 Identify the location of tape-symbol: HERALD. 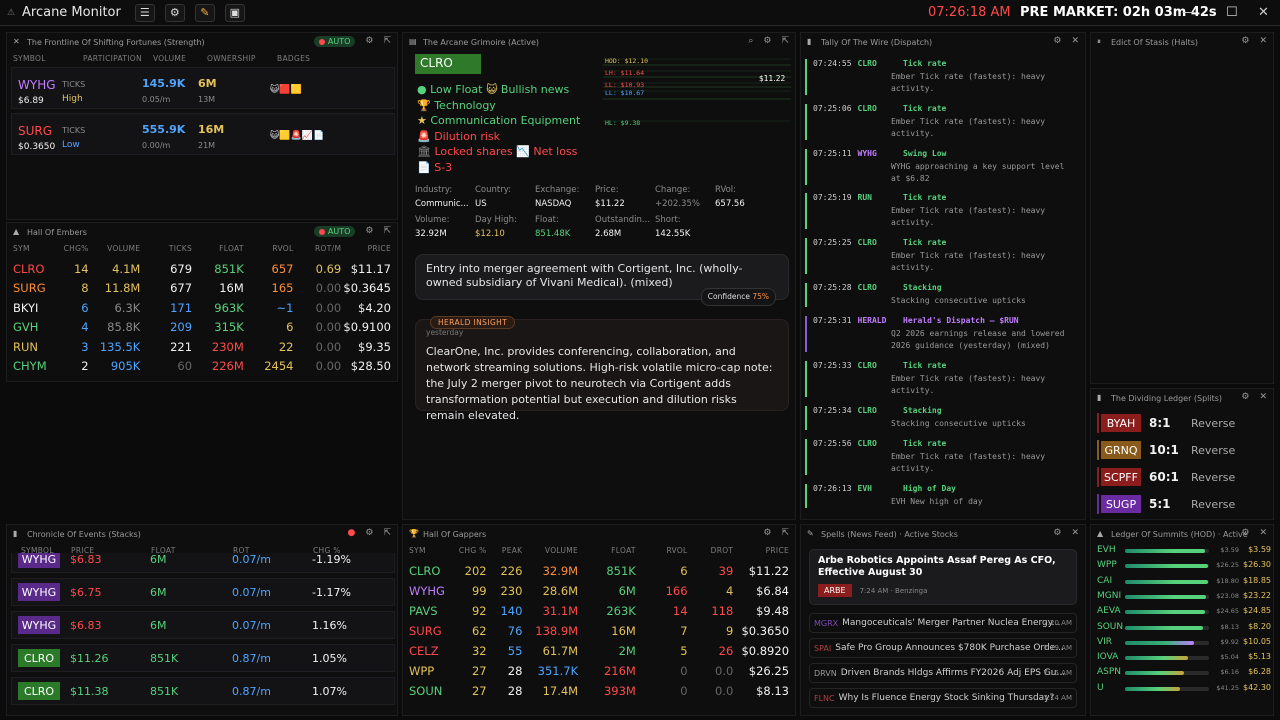
(872, 320).